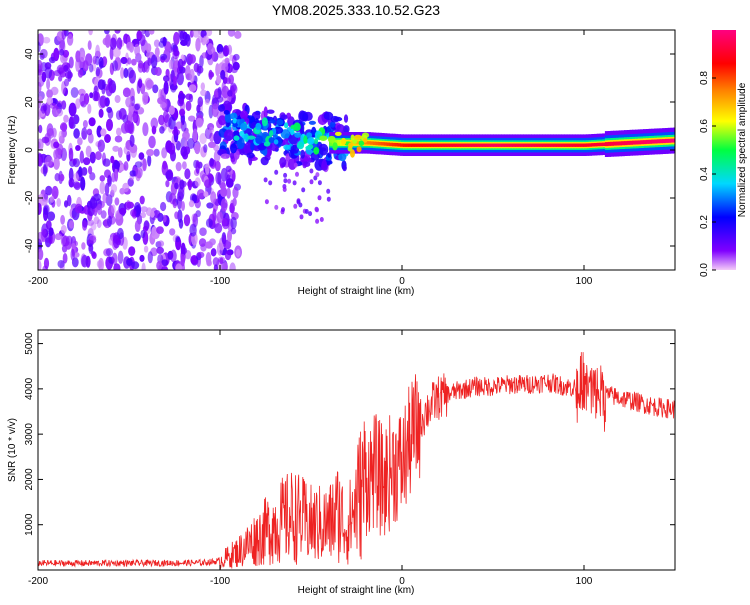  What do you see at coordinates (724, 150) in the screenshot?
I see `colorbar-gradient` at bounding box center [724, 150].